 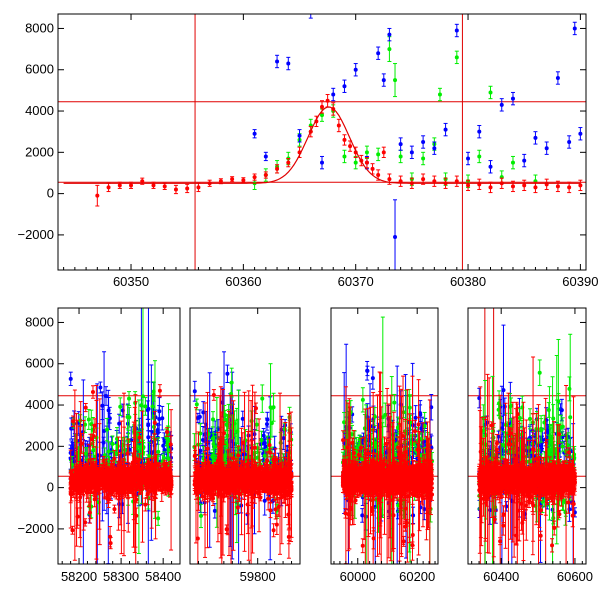 I want to click on x-tick-label: 60350, so click(x=131, y=281).